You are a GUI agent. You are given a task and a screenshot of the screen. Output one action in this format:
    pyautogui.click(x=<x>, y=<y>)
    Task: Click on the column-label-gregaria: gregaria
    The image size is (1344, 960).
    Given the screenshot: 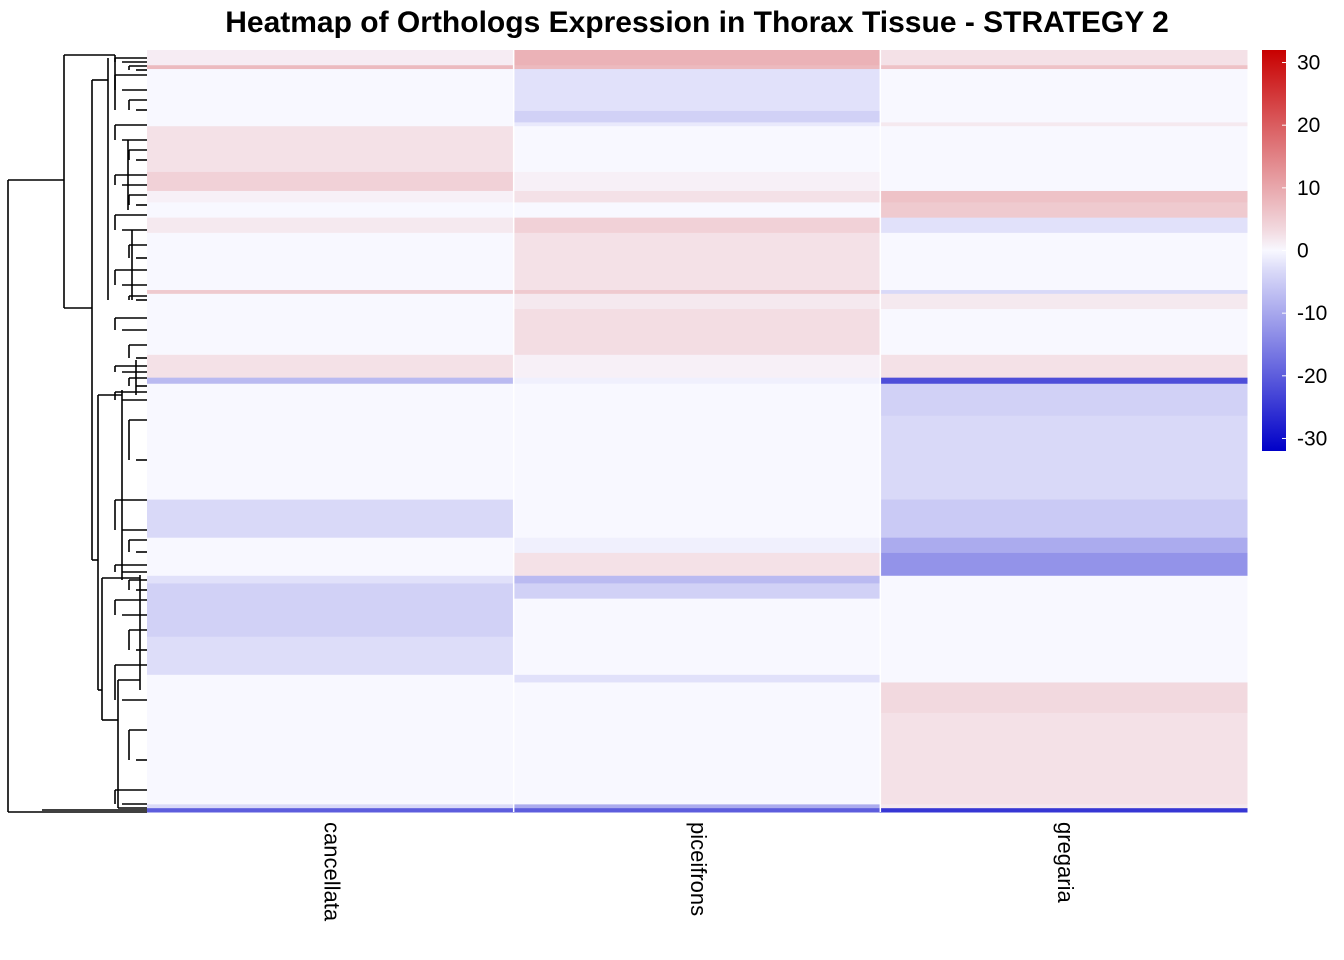 What is the action you would take?
    pyautogui.click(x=1065, y=862)
    